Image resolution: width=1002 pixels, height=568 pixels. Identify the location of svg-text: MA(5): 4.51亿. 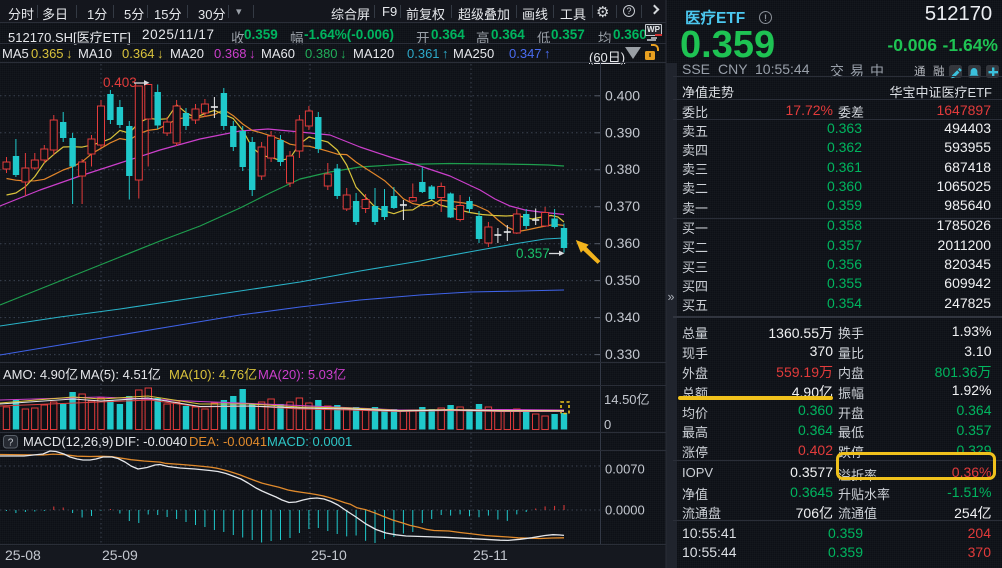
(120, 374).